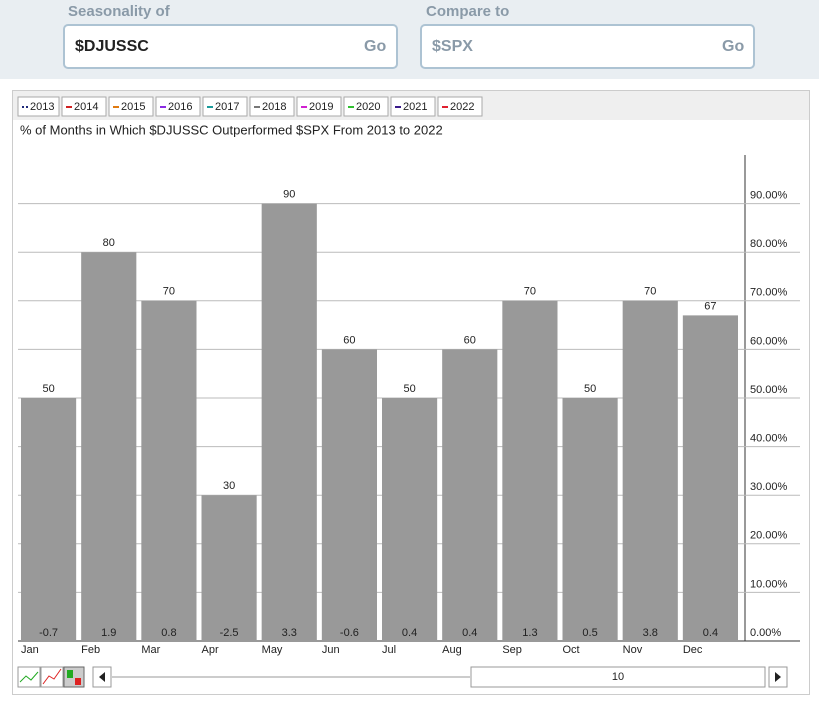 The width and height of the screenshot is (819, 707). I want to click on legend-label: 2018, so click(274, 107).